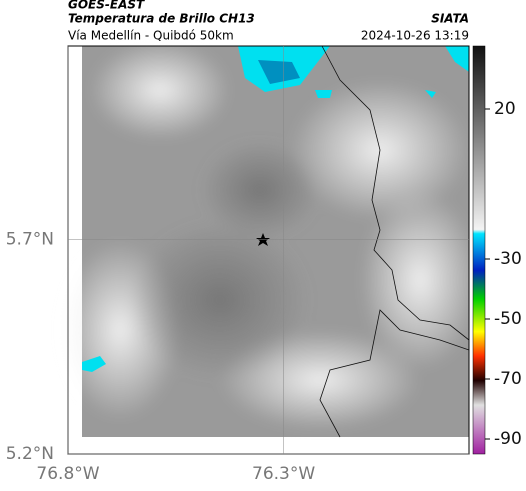  I want to click on subtitle: Vía Medellín - Quibdó 50km, so click(151, 36).